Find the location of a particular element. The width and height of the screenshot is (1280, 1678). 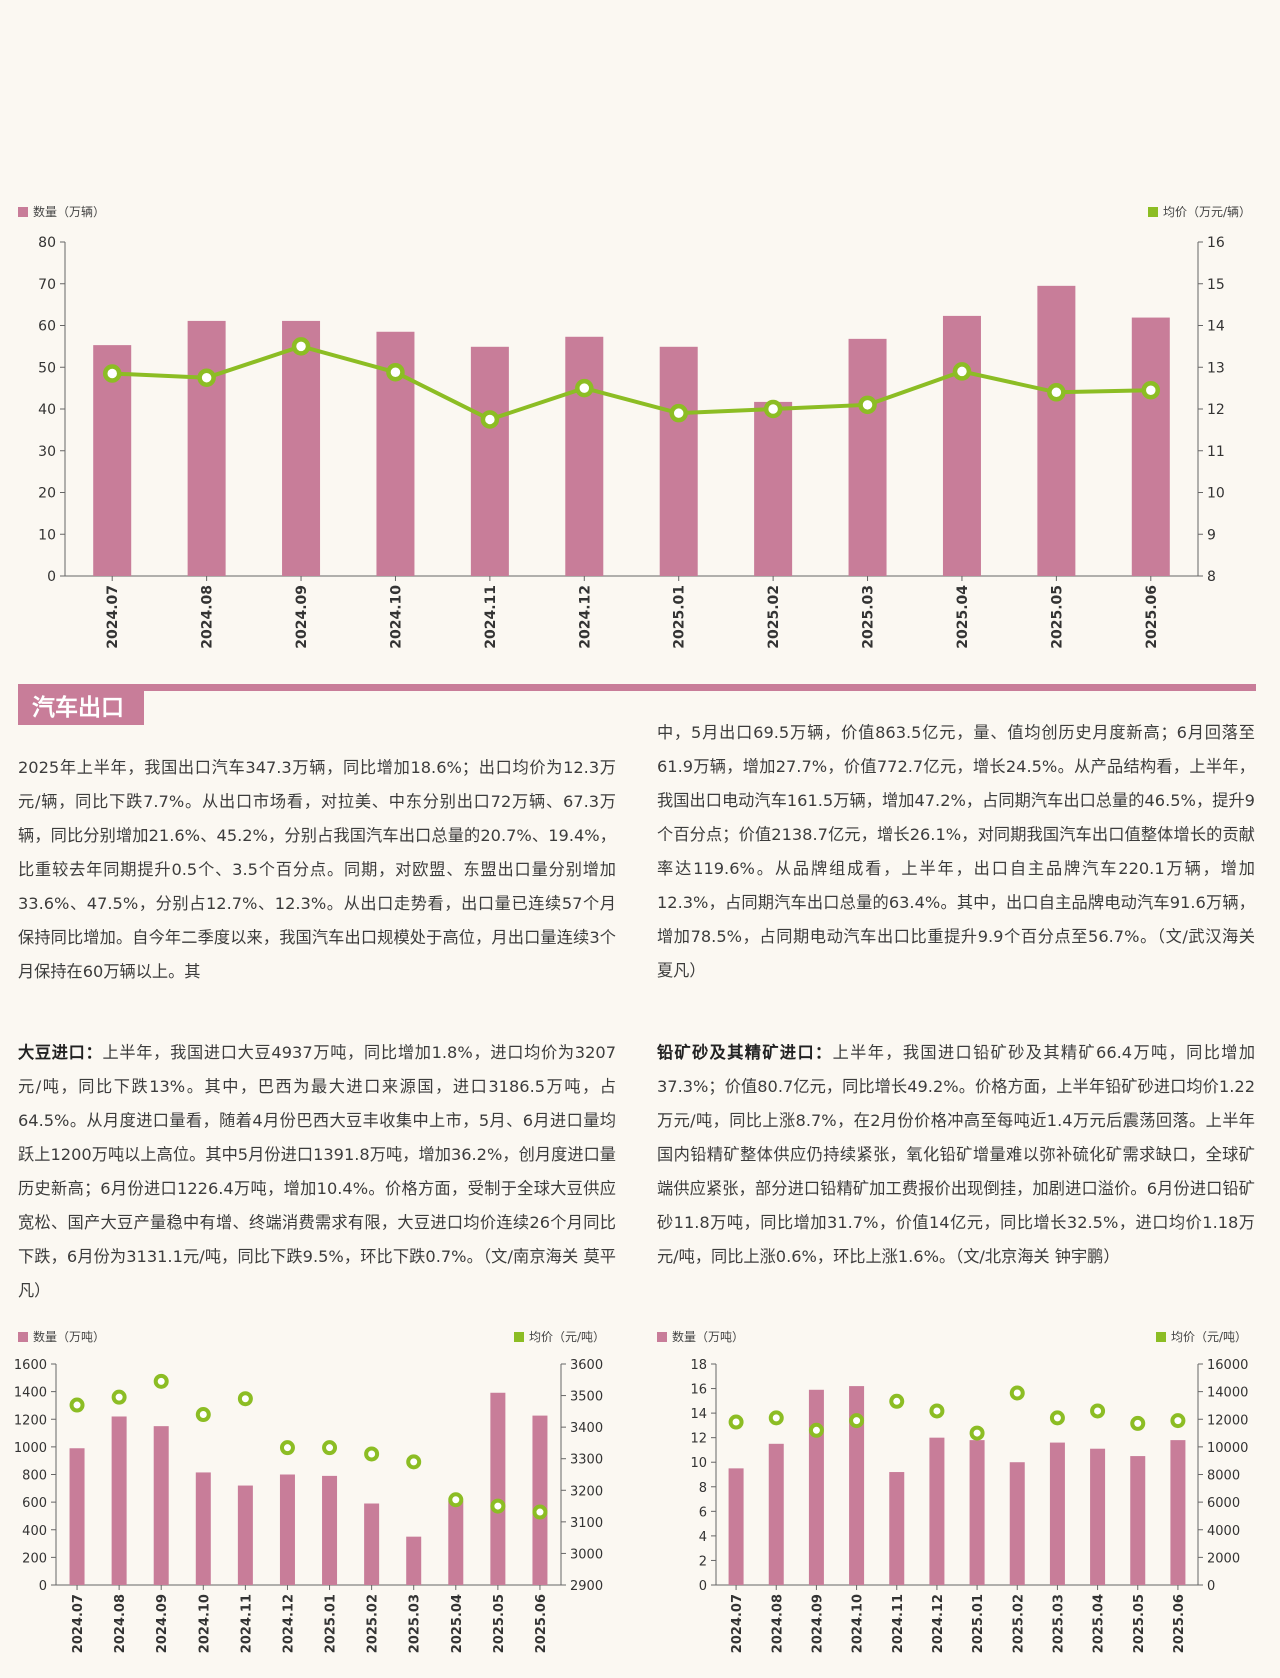

x-tick-label: 2024.09 is located at coordinates (162, 1623).